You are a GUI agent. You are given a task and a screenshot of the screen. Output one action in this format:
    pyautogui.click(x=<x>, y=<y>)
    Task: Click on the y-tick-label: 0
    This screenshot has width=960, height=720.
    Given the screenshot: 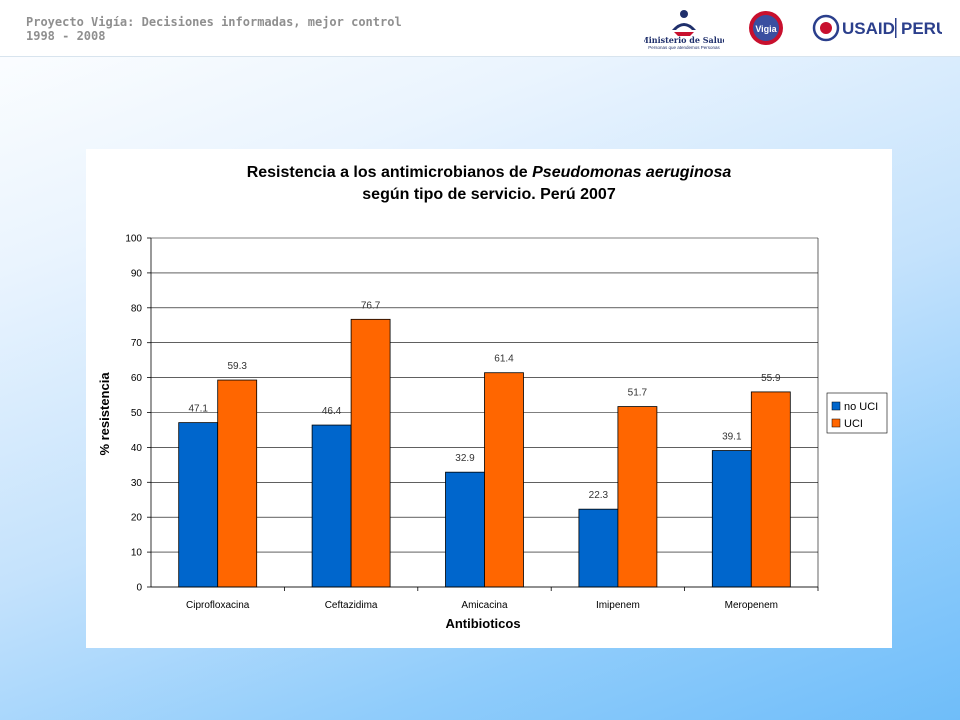 What is the action you would take?
    pyautogui.click(x=139, y=588)
    